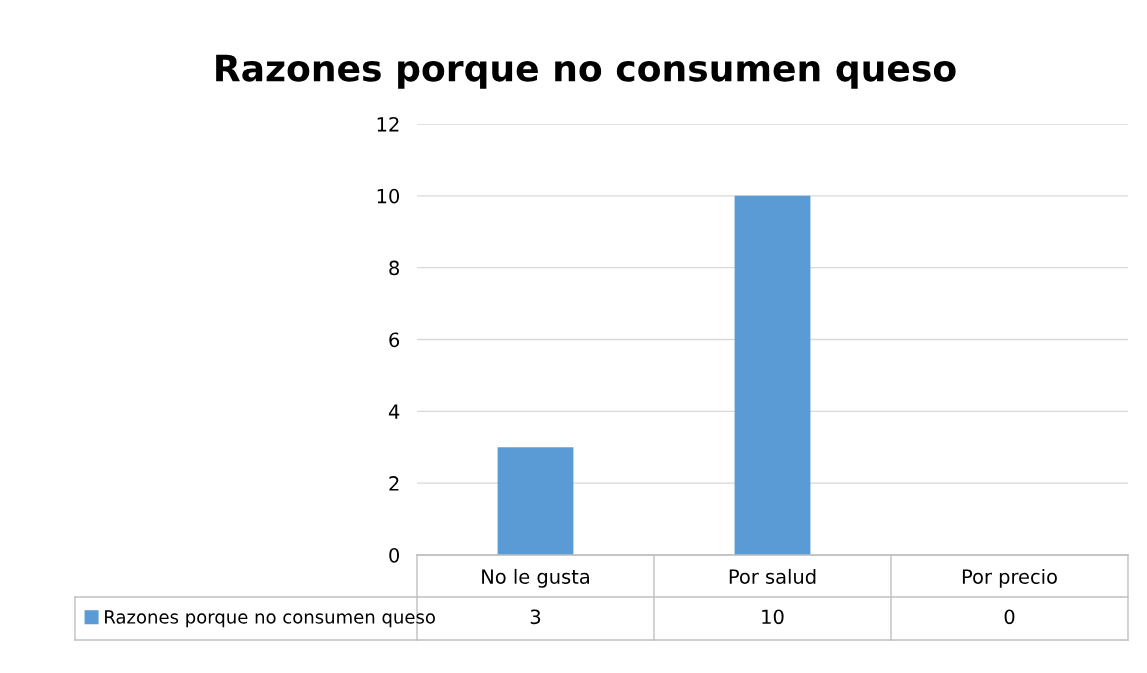  What do you see at coordinates (1009, 578) in the screenshot?
I see `x-tick-label: Por precio` at bounding box center [1009, 578].